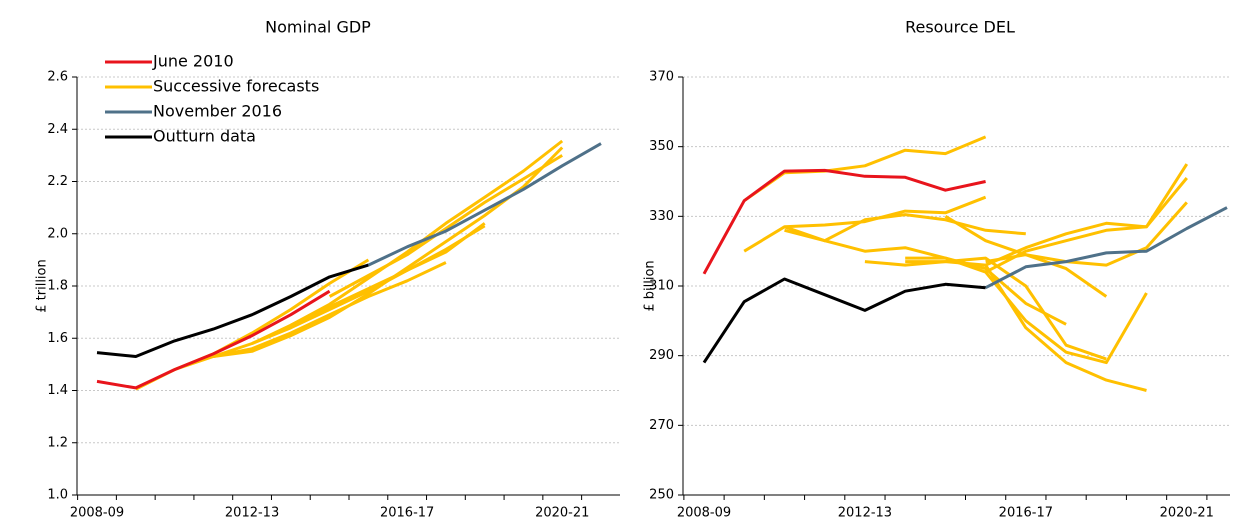  Describe the element at coordinates (193, 61) in the screenshot. I see `legend-label: June 2010` at that location.